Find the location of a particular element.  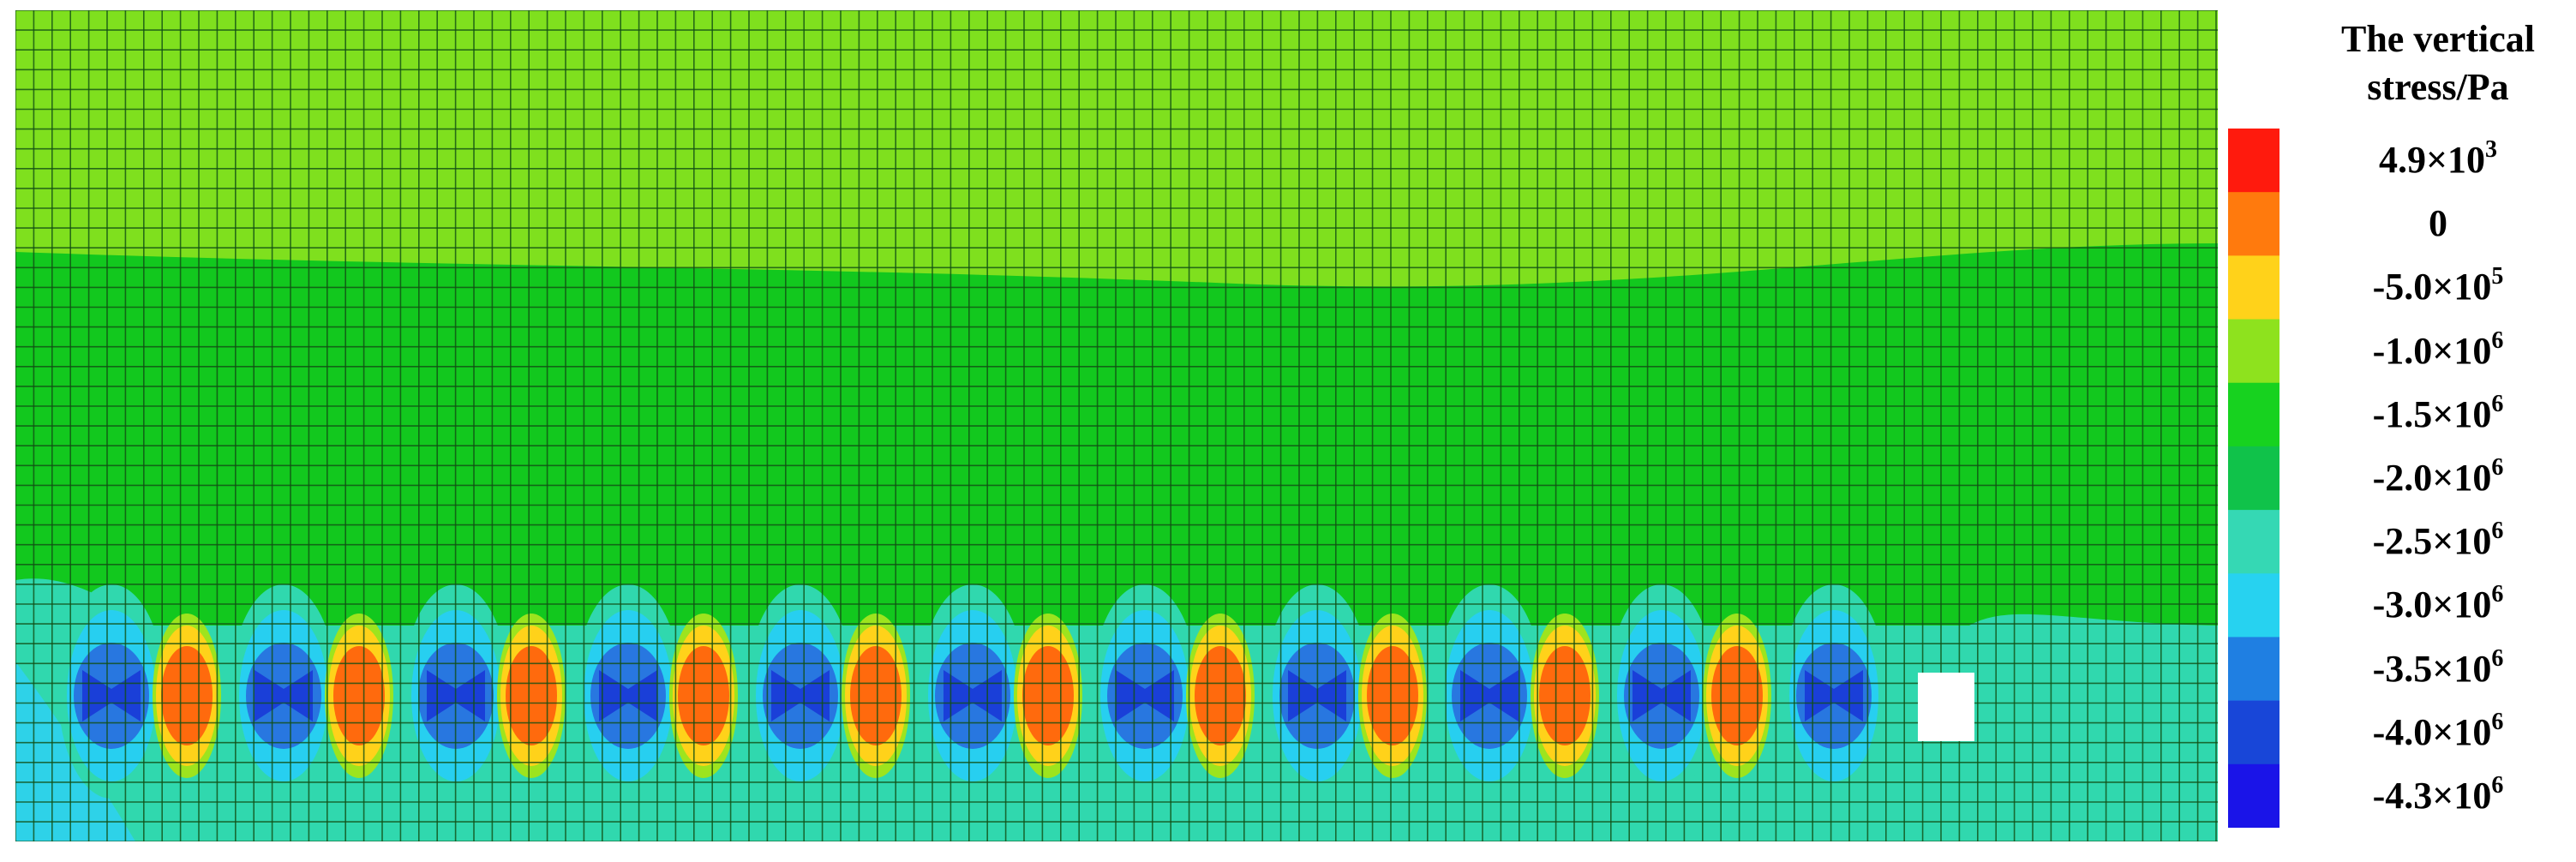

colorbar-label: -4.3×106 is located at coordinates (2438, 794).